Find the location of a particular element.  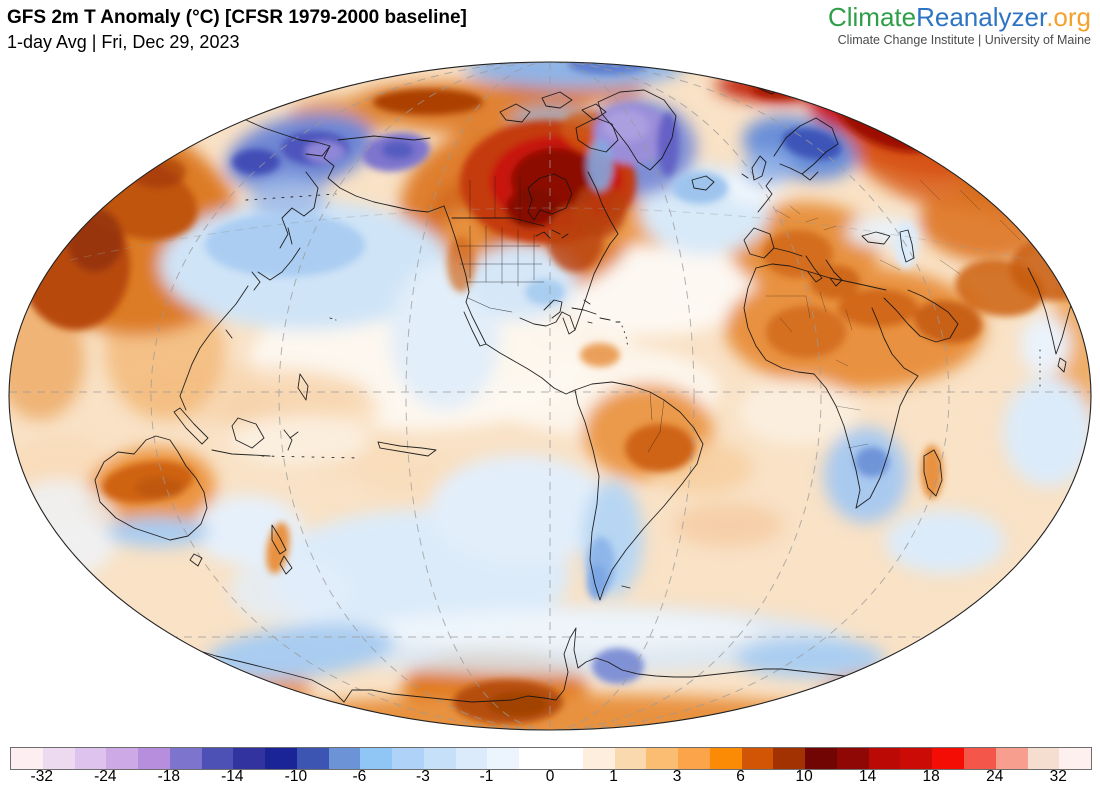

colorbar is located at coordinates (551, 758).